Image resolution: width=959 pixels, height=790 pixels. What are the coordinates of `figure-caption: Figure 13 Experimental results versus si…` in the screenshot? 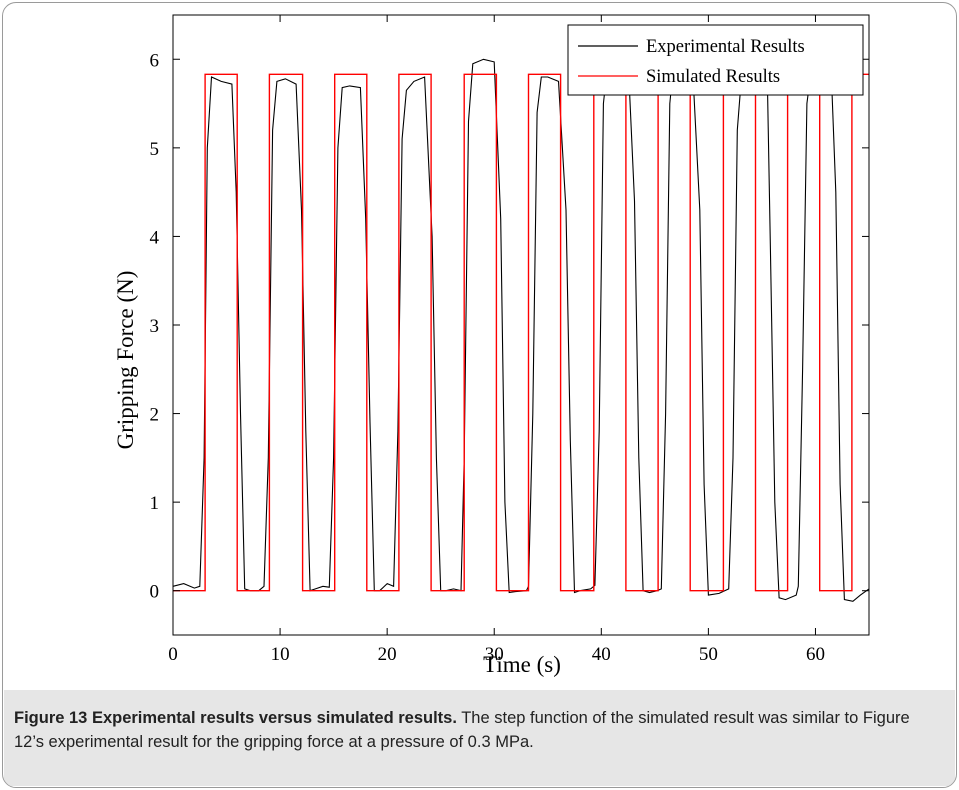 It's located at (479, 730).